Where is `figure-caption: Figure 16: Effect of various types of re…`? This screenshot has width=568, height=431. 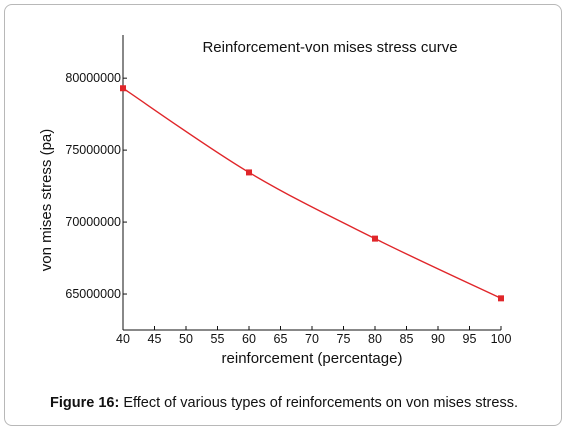
figure-caption: Figure 16: Effect of various types of re… is located at coordinates (284, 403).